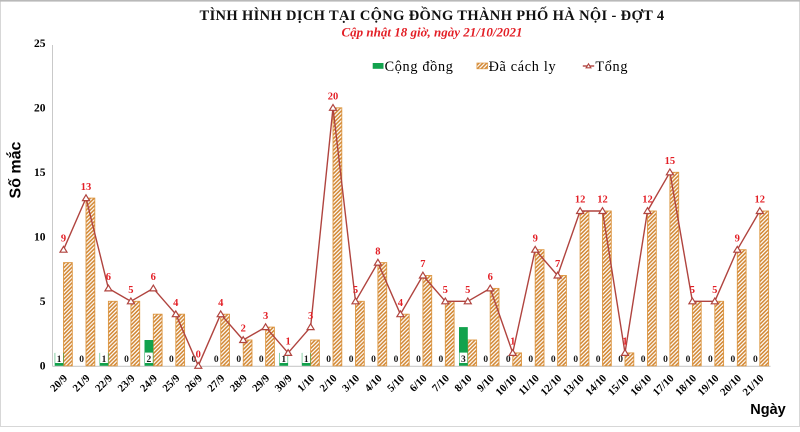  I want to click on svg-text: 8, so click(377, 251).